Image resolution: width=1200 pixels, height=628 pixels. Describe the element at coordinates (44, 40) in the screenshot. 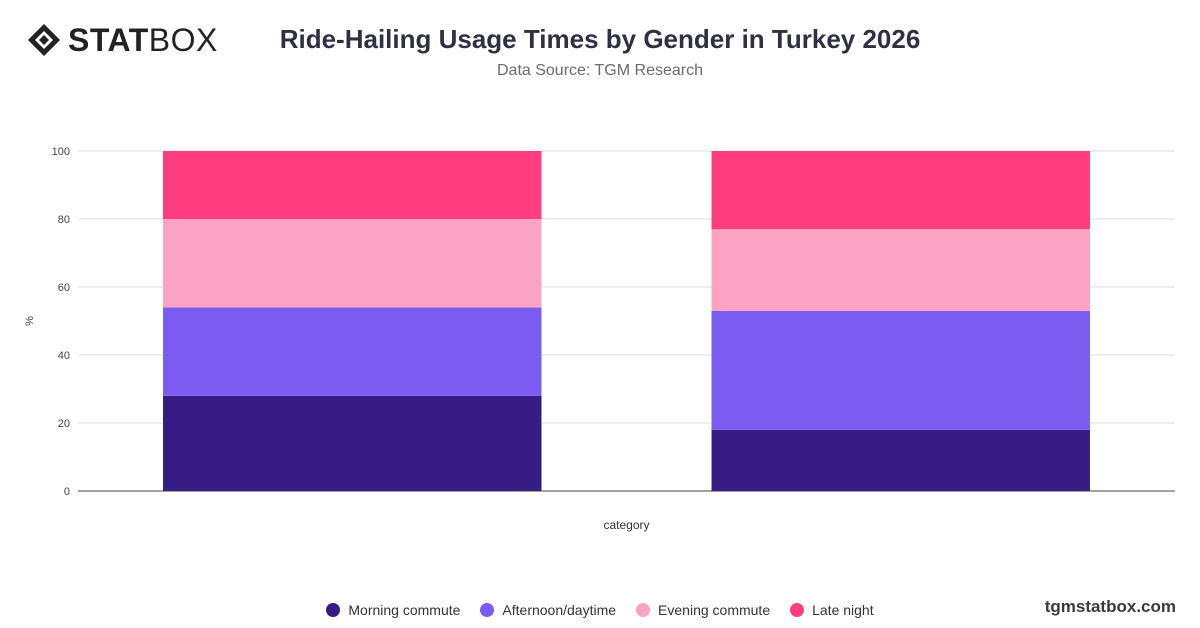

I see `diamond-logo-icon` at that location.